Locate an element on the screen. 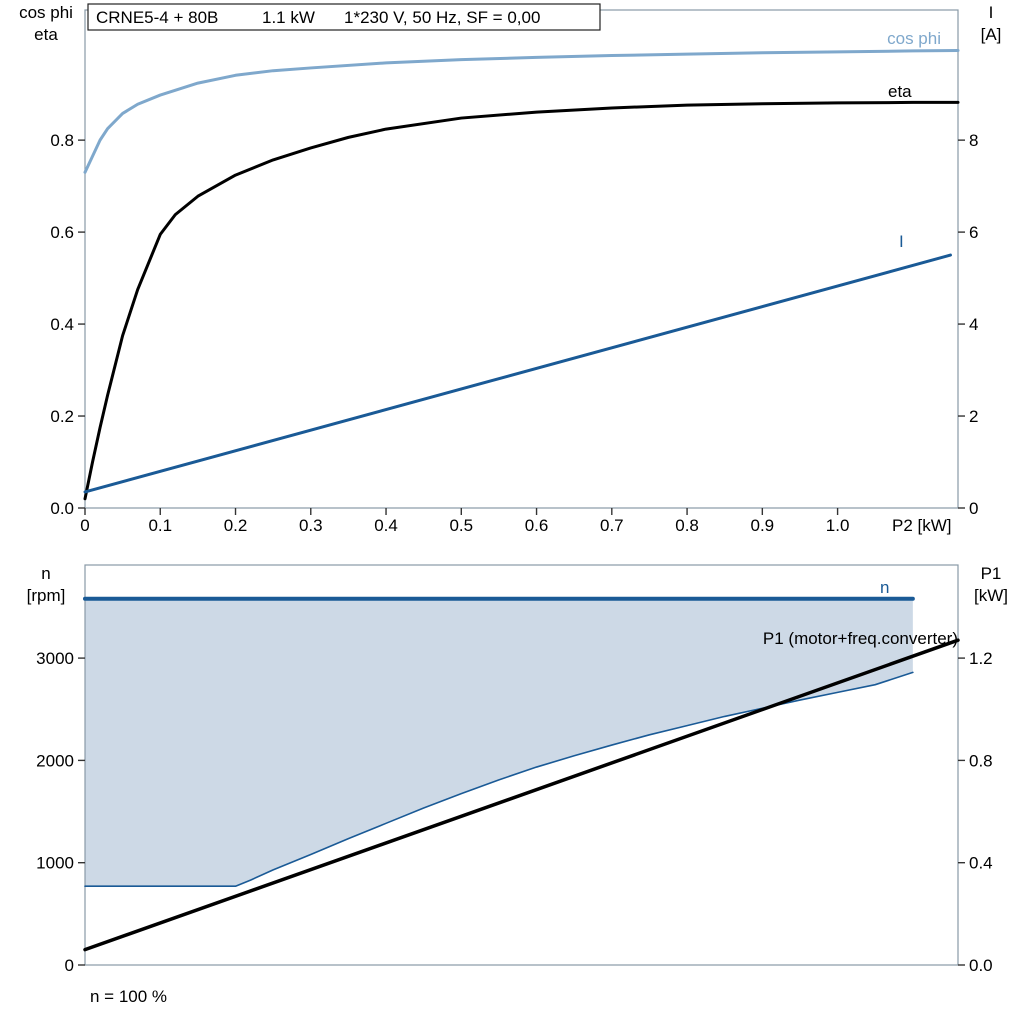 This screenshot has width=1024, height=1024. top-left-axis-title-line2: eta is located at coordinates (46, 34).